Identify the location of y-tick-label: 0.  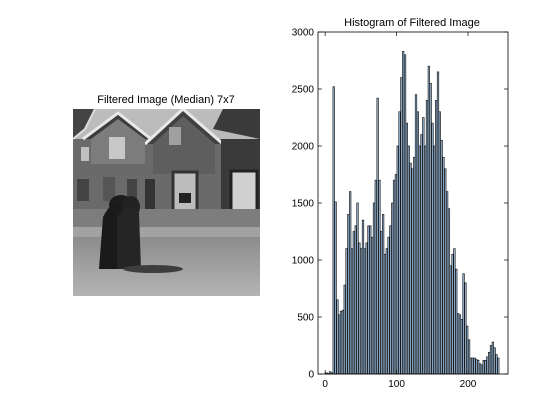
(311, 375).